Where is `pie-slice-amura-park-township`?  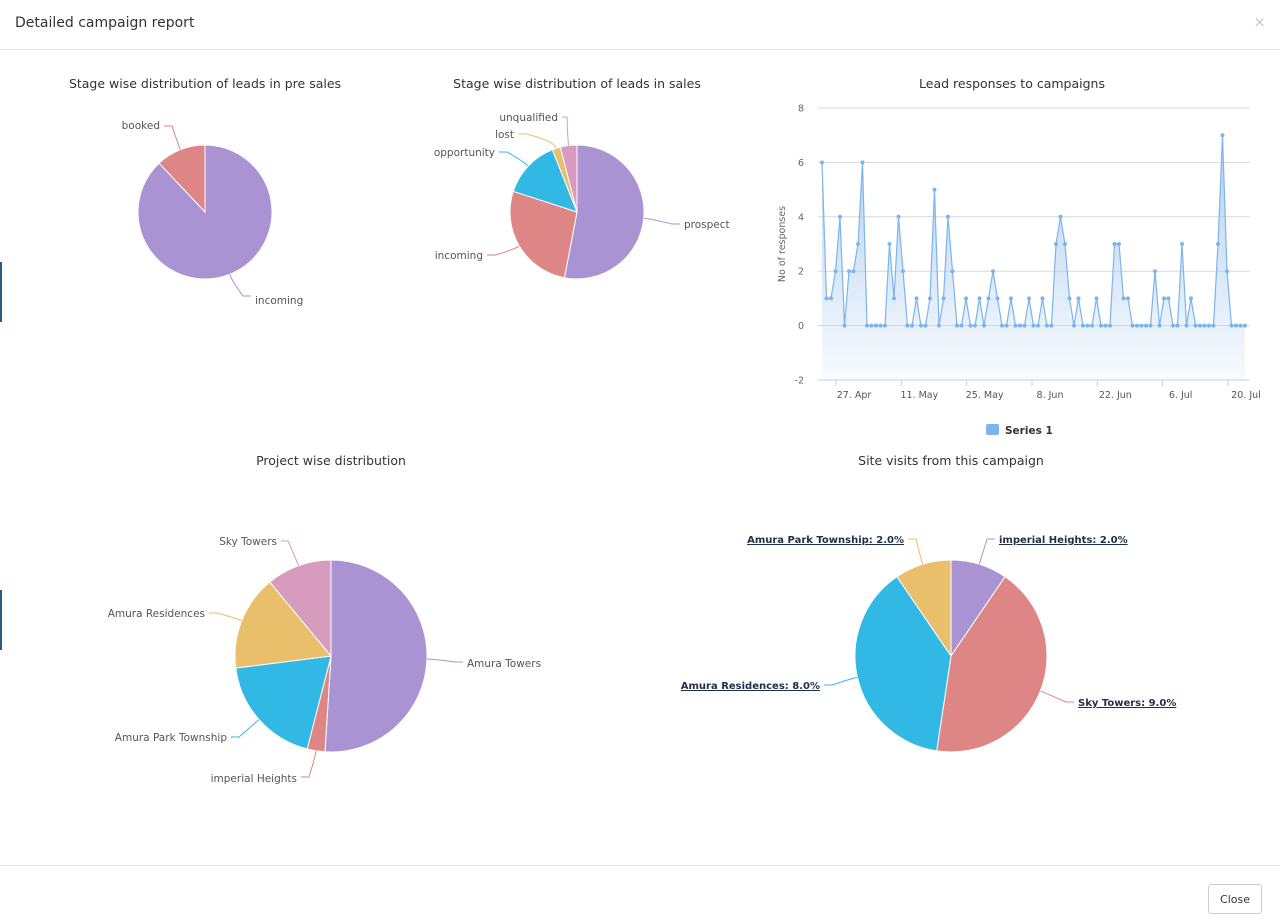 pie-slice-amura-park-township is located at coordinates (283, 702).